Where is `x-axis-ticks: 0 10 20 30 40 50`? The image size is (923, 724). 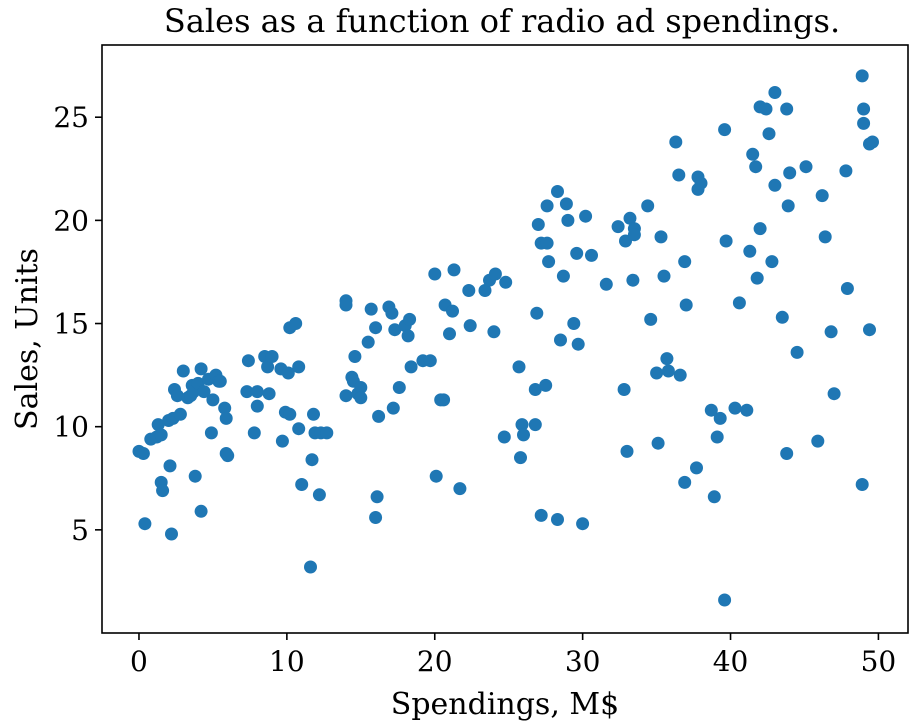
x-axis-ticks: 0 10 20 30 40 50 is located at coordinates (513, 655).